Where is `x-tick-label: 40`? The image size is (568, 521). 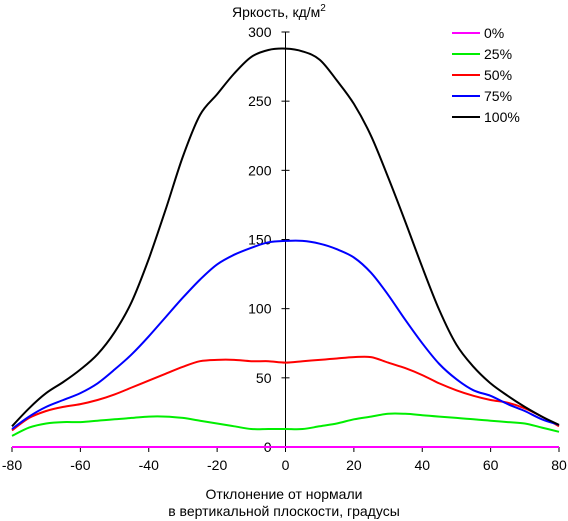
x-tick-label: 40 is located at coordinates (422, 465).